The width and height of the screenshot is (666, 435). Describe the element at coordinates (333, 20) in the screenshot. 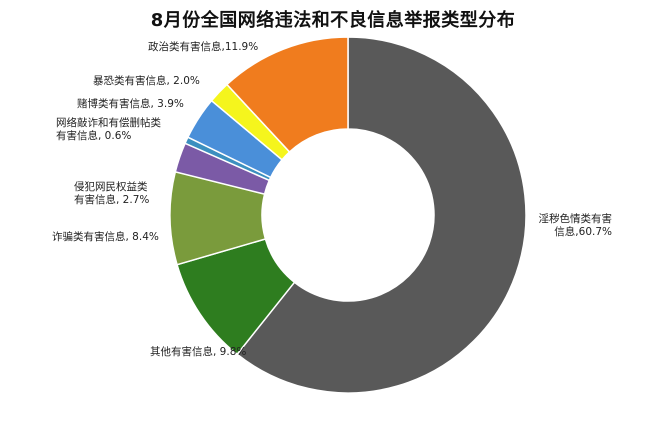

I see `chart-title: 8月份全国网络违法和不良信息举报类型分布` at that location.